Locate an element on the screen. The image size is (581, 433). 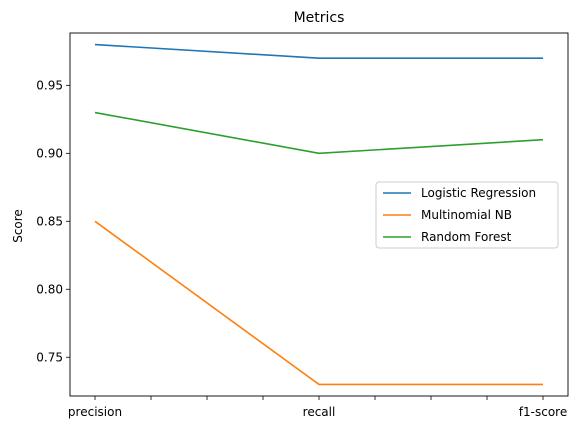
legend-box is located at coordinates (467, 215).